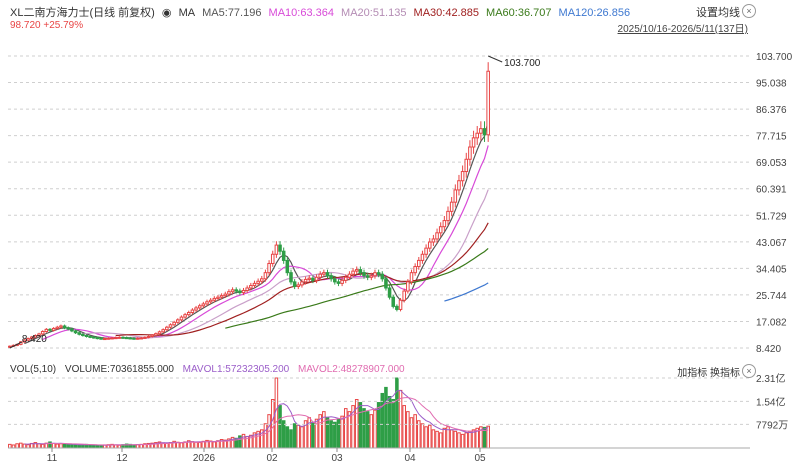 The height and width of the screenshot is (464, 800). Describe the element at coordinates (771, 137) in the screenshot. I see `y-tick-label: 77.715` at that location.